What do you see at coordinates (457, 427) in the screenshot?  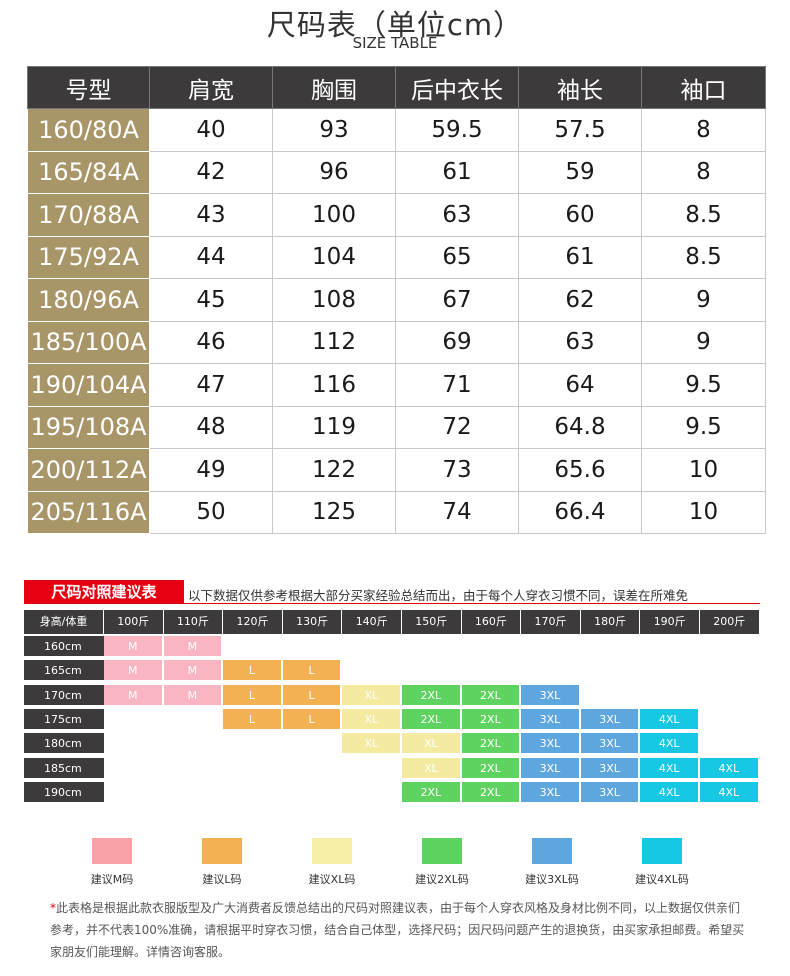 I see `table-cell: 72` at bounding box center [457, 427].